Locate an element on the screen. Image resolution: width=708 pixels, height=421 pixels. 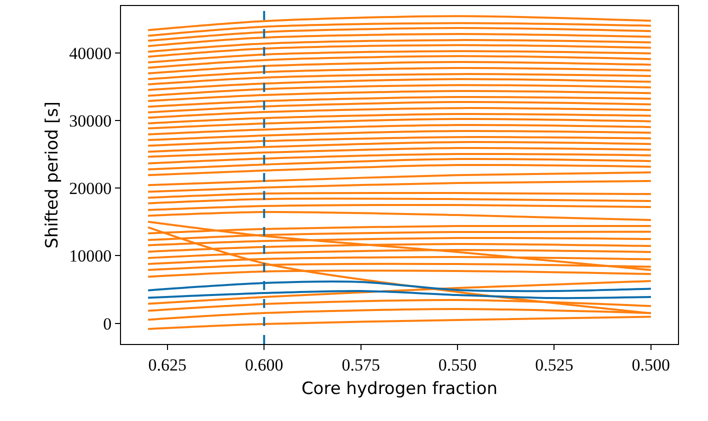
x-tick-label: 0.625 is located at coordinates (167, 364).